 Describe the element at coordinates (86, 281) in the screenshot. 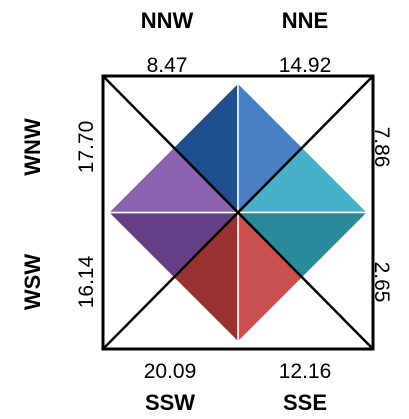

I see `value-label-wsw: 16.14` at that location.